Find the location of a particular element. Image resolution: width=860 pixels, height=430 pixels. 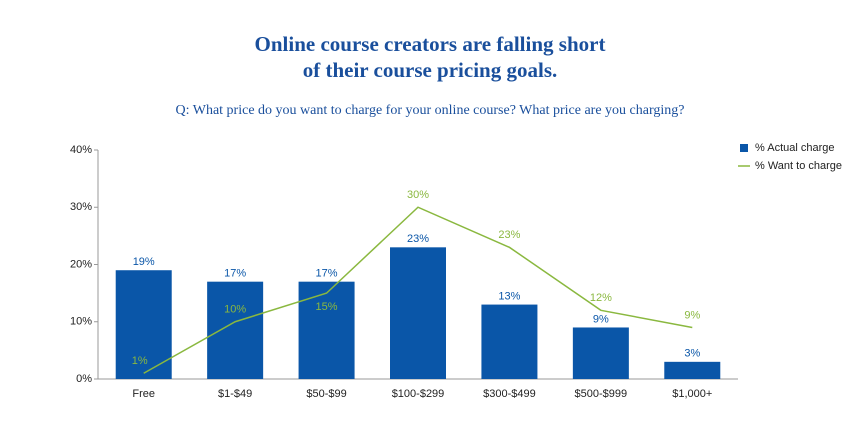

x-tick-label: $300-$499 is located at coordinates (509, 394).